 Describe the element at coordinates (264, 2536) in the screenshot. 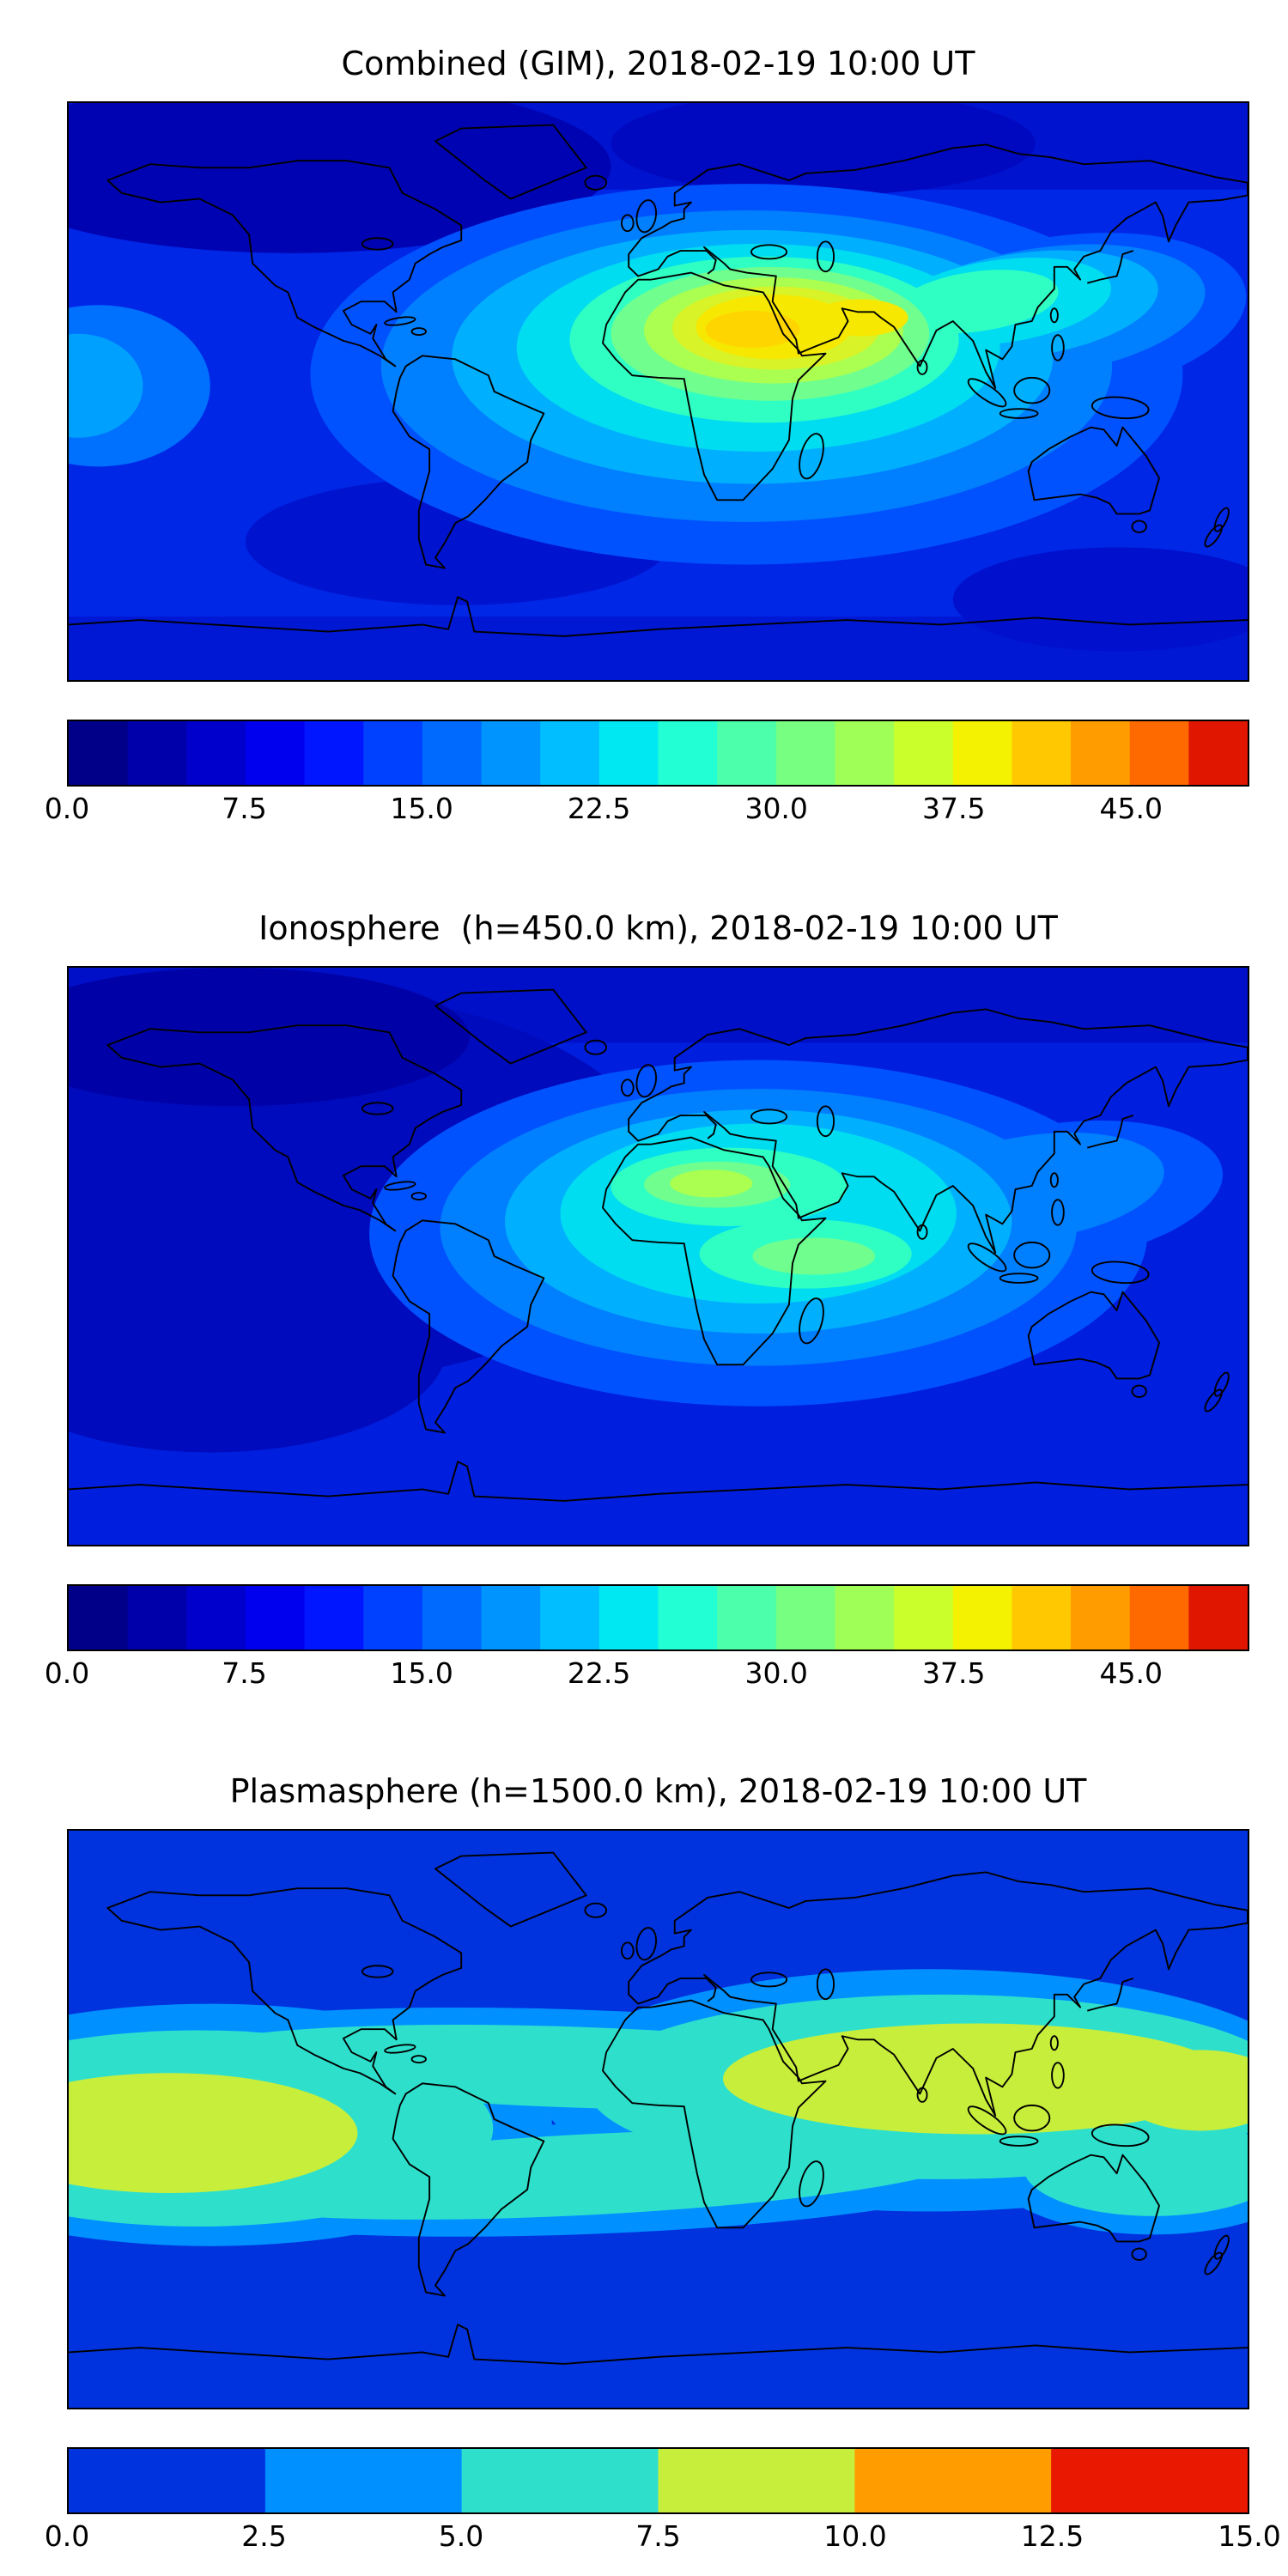

I see `colorbar-tick-label: 2.5` at that location.